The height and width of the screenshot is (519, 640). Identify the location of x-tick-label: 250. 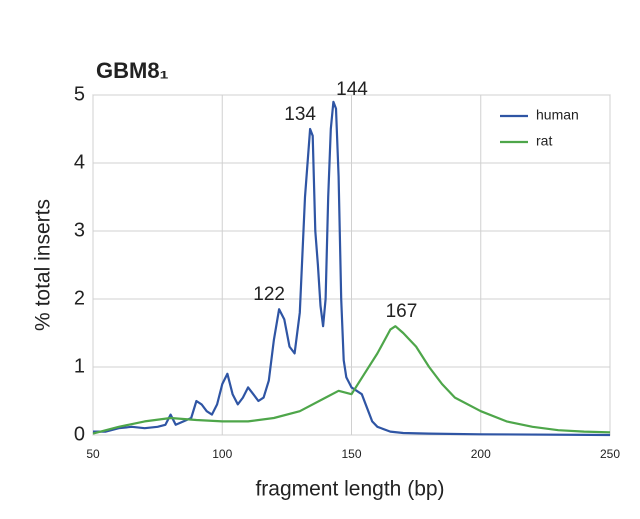
(610, 454).